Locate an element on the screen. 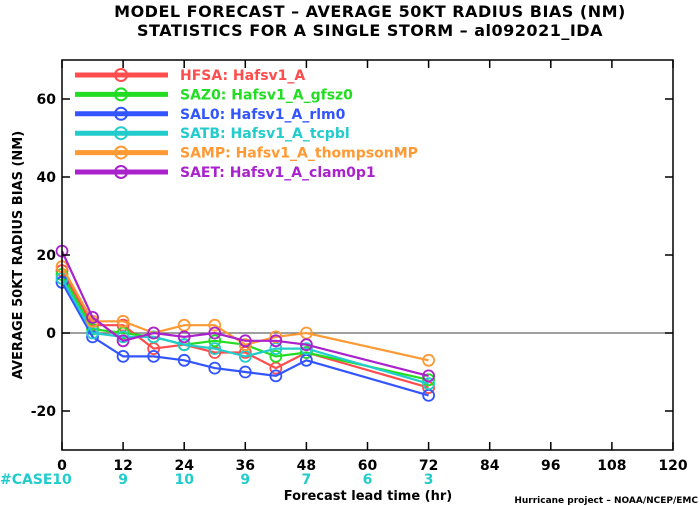 This screenshot has width=700, height=506. legend-code: SAL0: is located at coordinates (202, 115).